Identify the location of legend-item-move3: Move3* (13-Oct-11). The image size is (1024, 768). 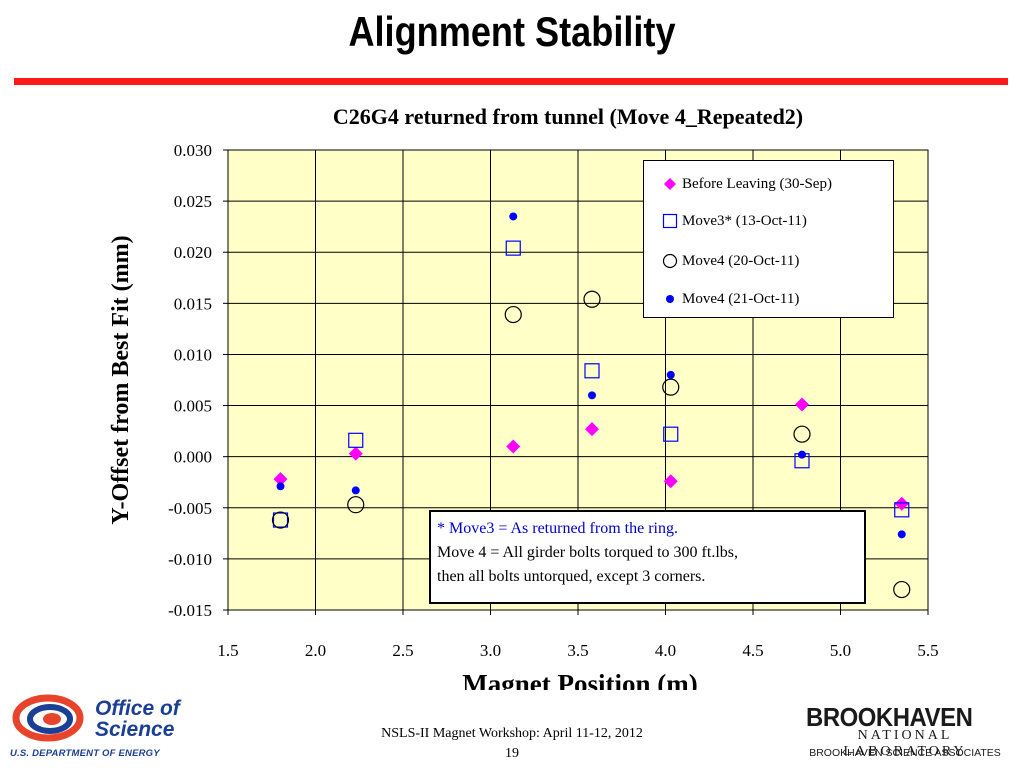
(734, 221).